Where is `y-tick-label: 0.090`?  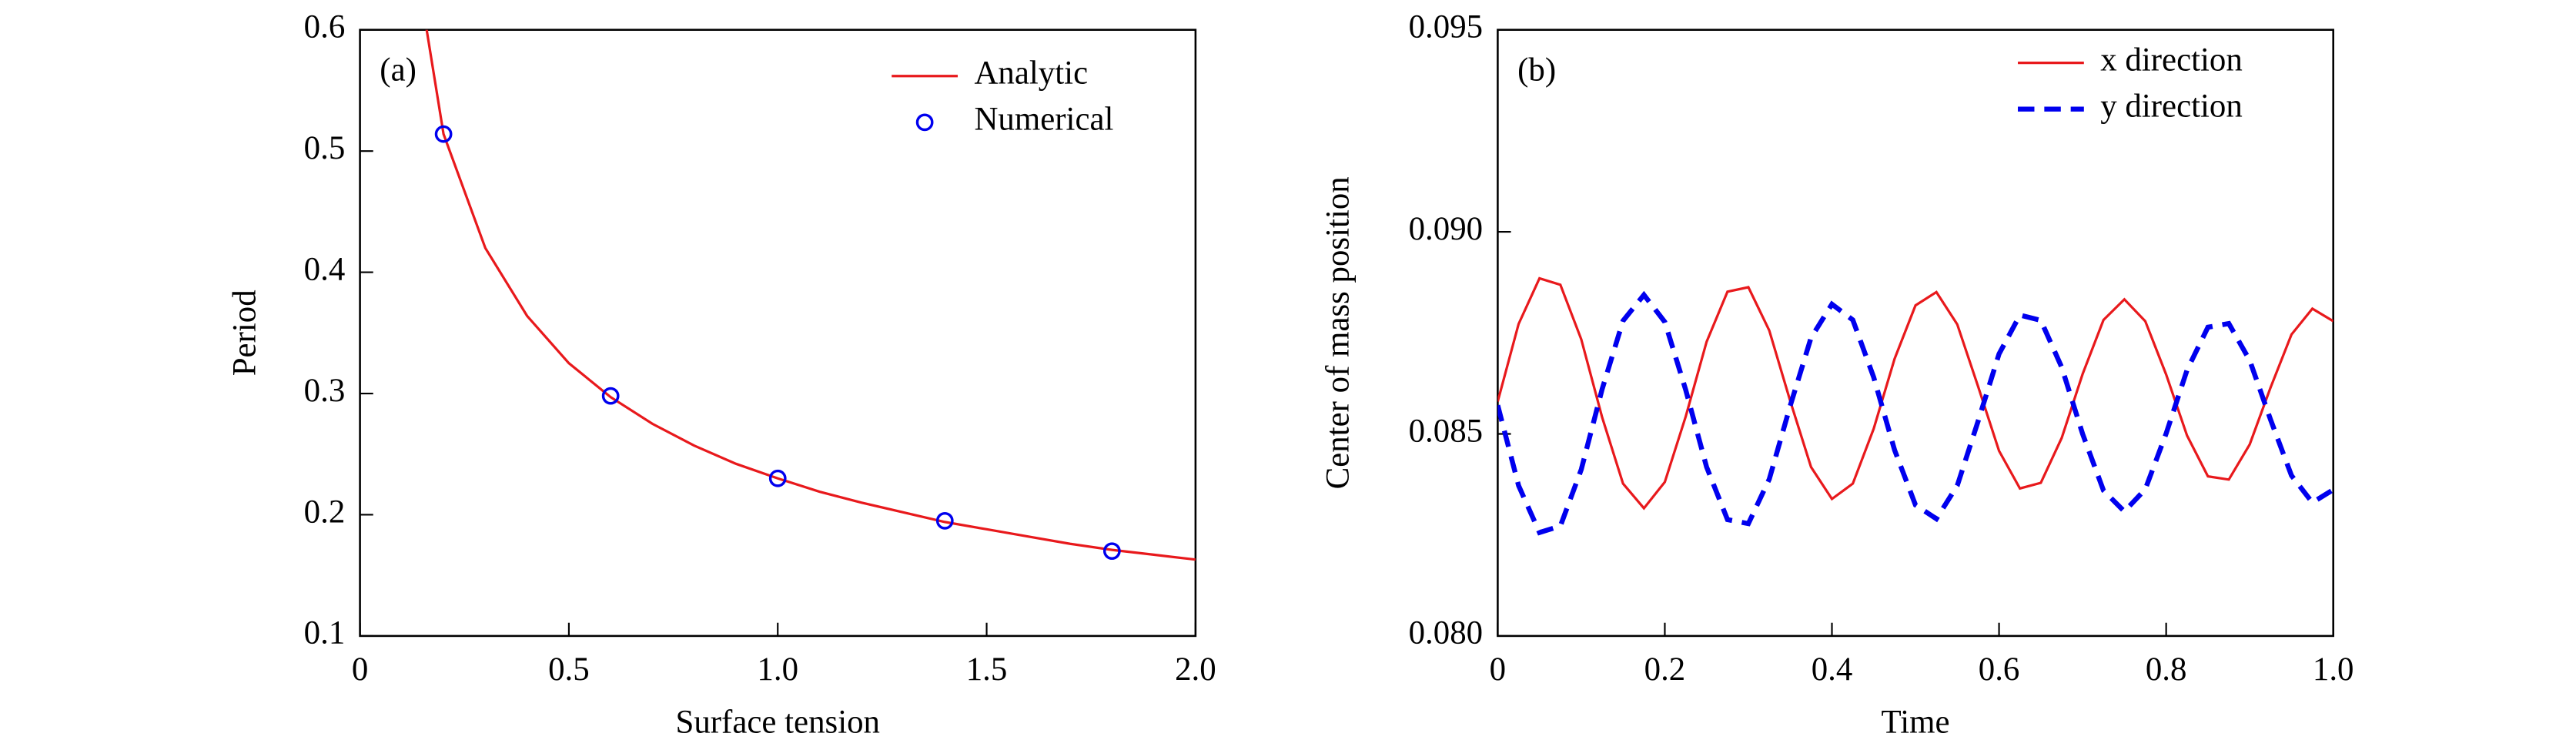
y-tick-label: 0.090 is located at coordinates (1446, 229).